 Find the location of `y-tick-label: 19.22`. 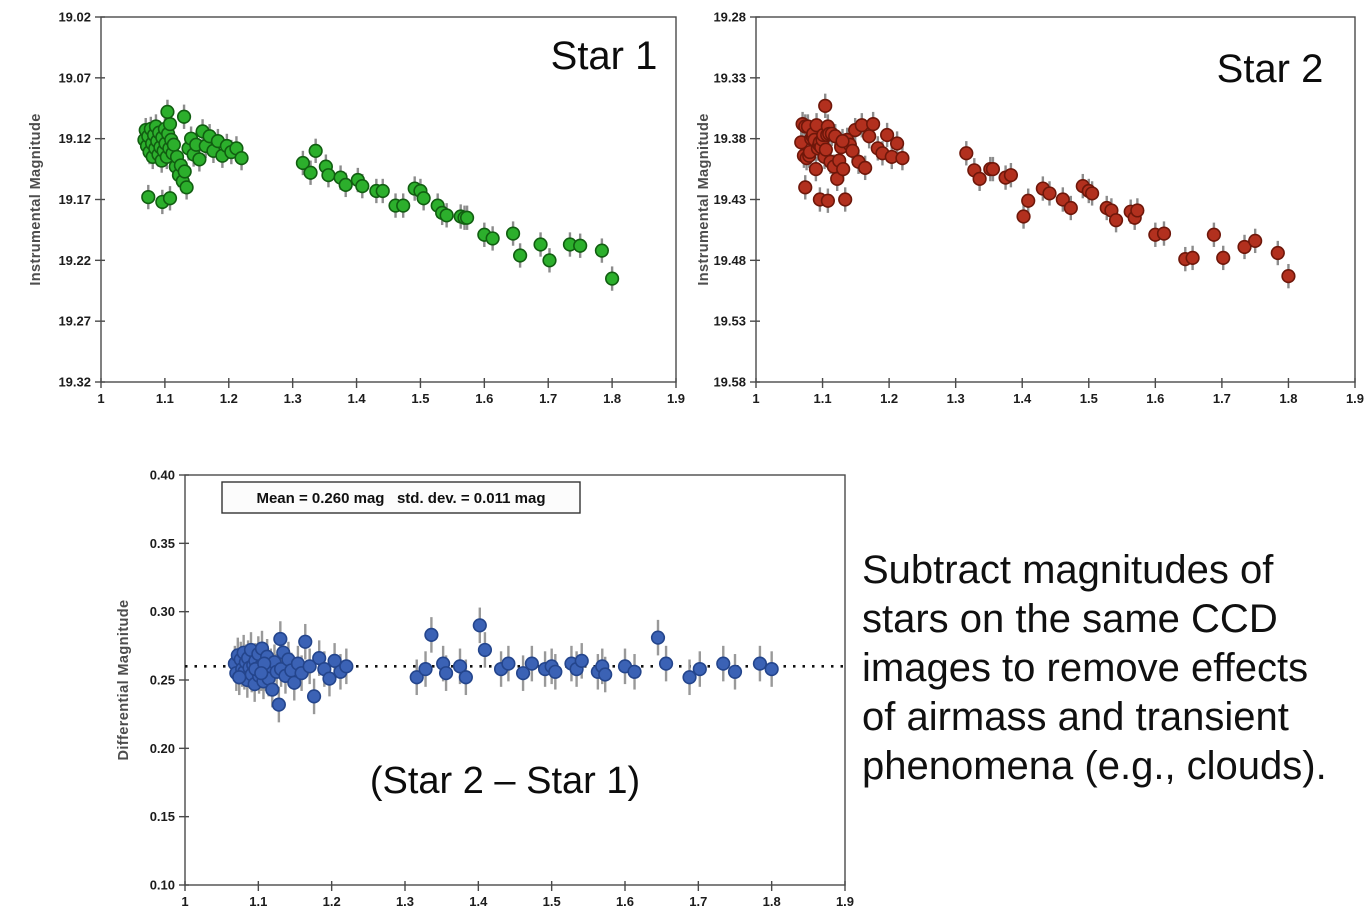

y-tick-label: 19.22 is located at coordinates (74, 260).